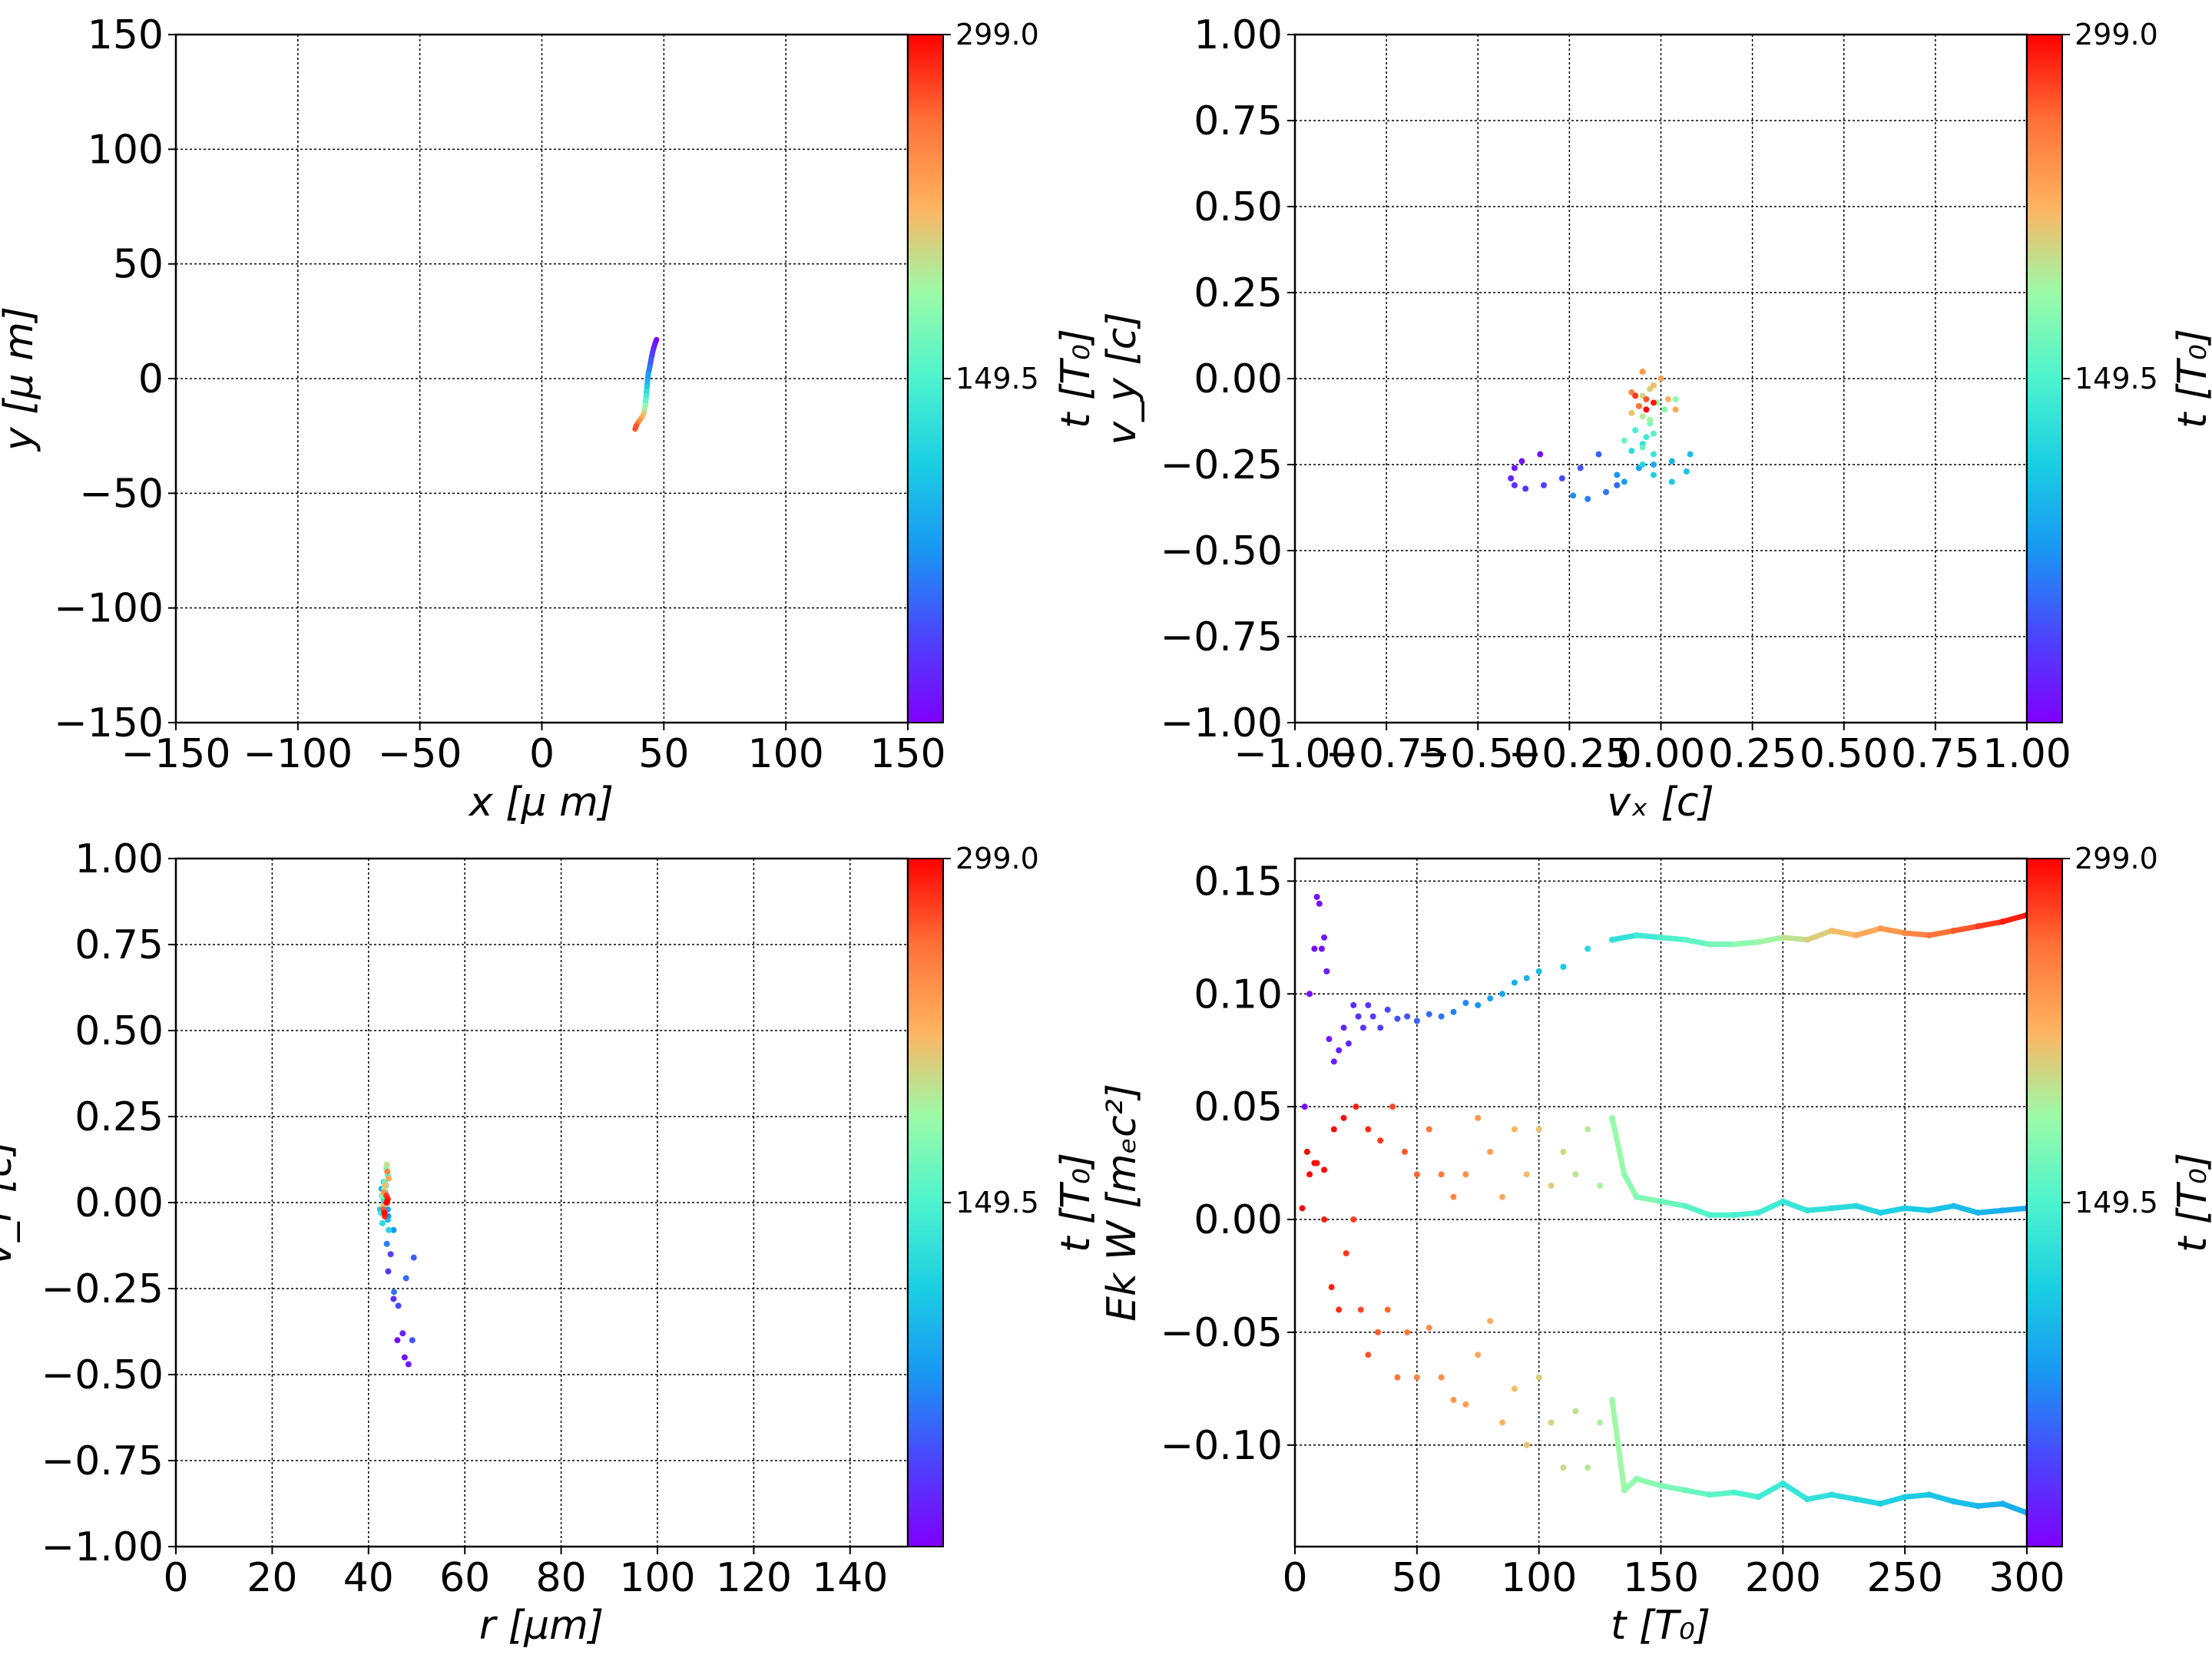 The width and height of the screenshot is (2212, 1671). Describe the element at coordinates (298, 754) in the screenshot. I see `xtick-label: −100` at that location.